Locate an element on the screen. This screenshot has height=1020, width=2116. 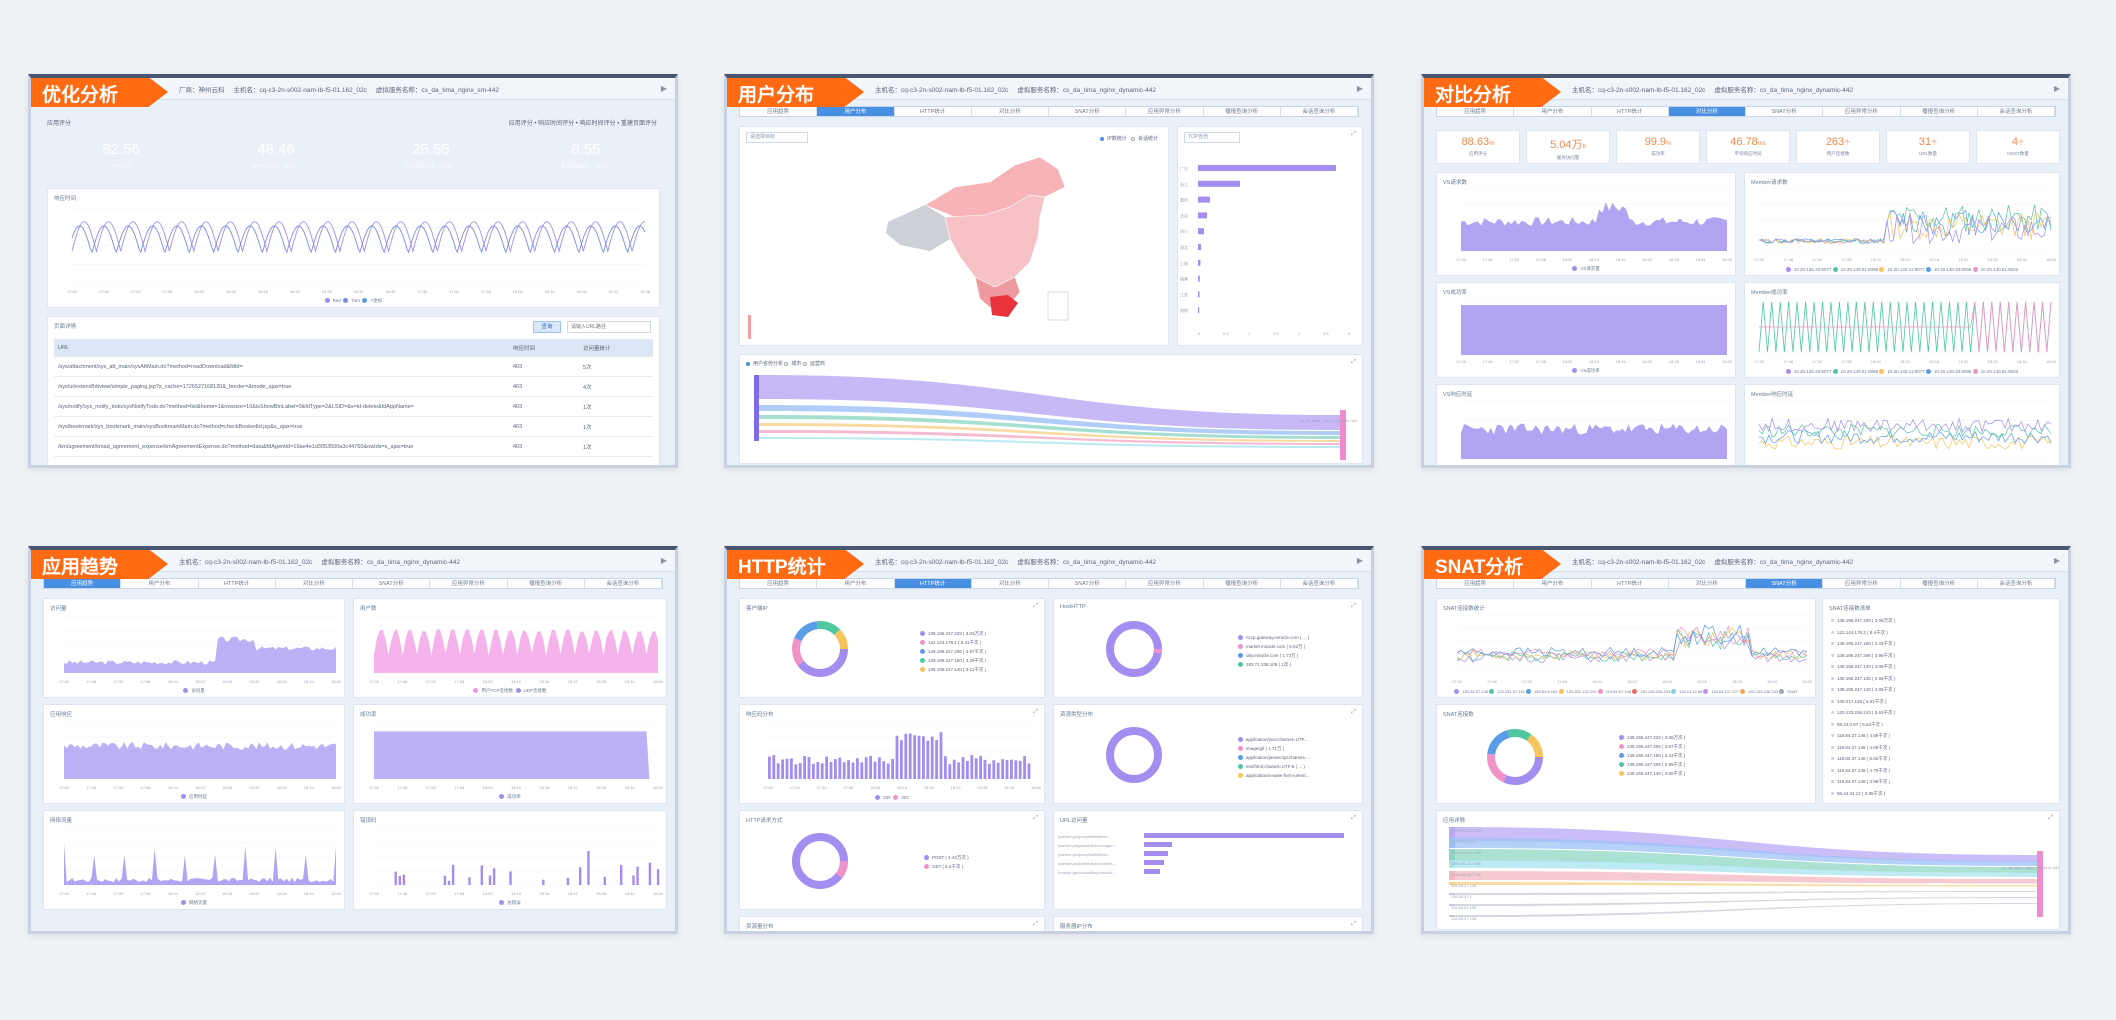
snat-list-item: 139.196.247.229 ( 3.06万次 ) is located at coordinates (1863, 621).